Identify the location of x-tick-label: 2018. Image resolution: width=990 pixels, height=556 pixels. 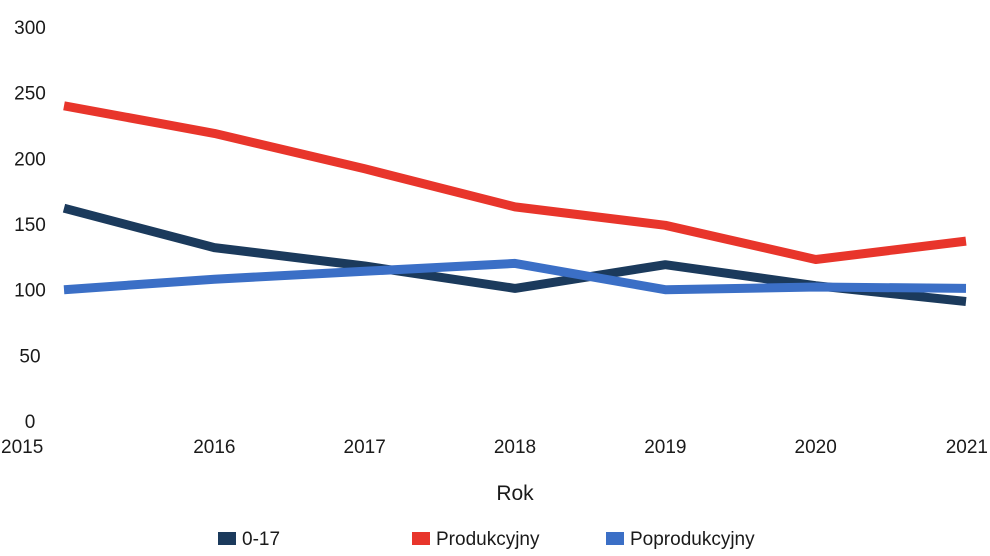
(515, 447).